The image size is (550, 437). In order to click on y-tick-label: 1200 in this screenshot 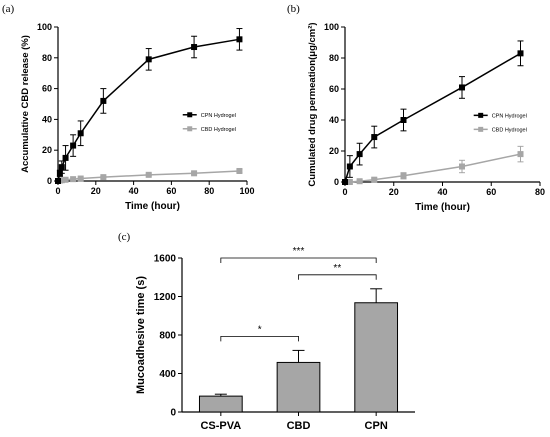, I will do `click(165, 297)`.